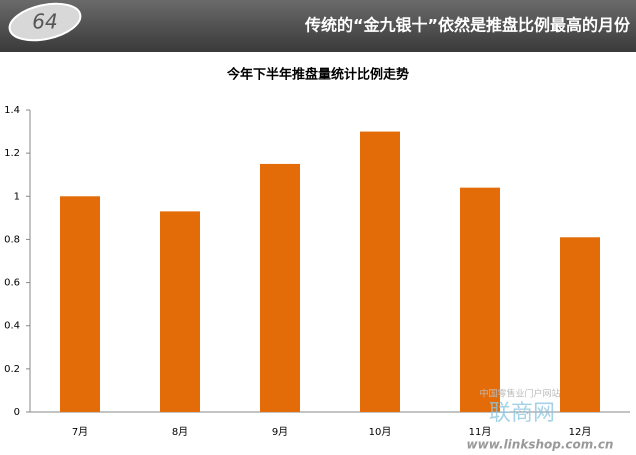 The image size is (636, 455). I want to click on watermark-url: www.linkshop.com.cn, so click(540, 445).